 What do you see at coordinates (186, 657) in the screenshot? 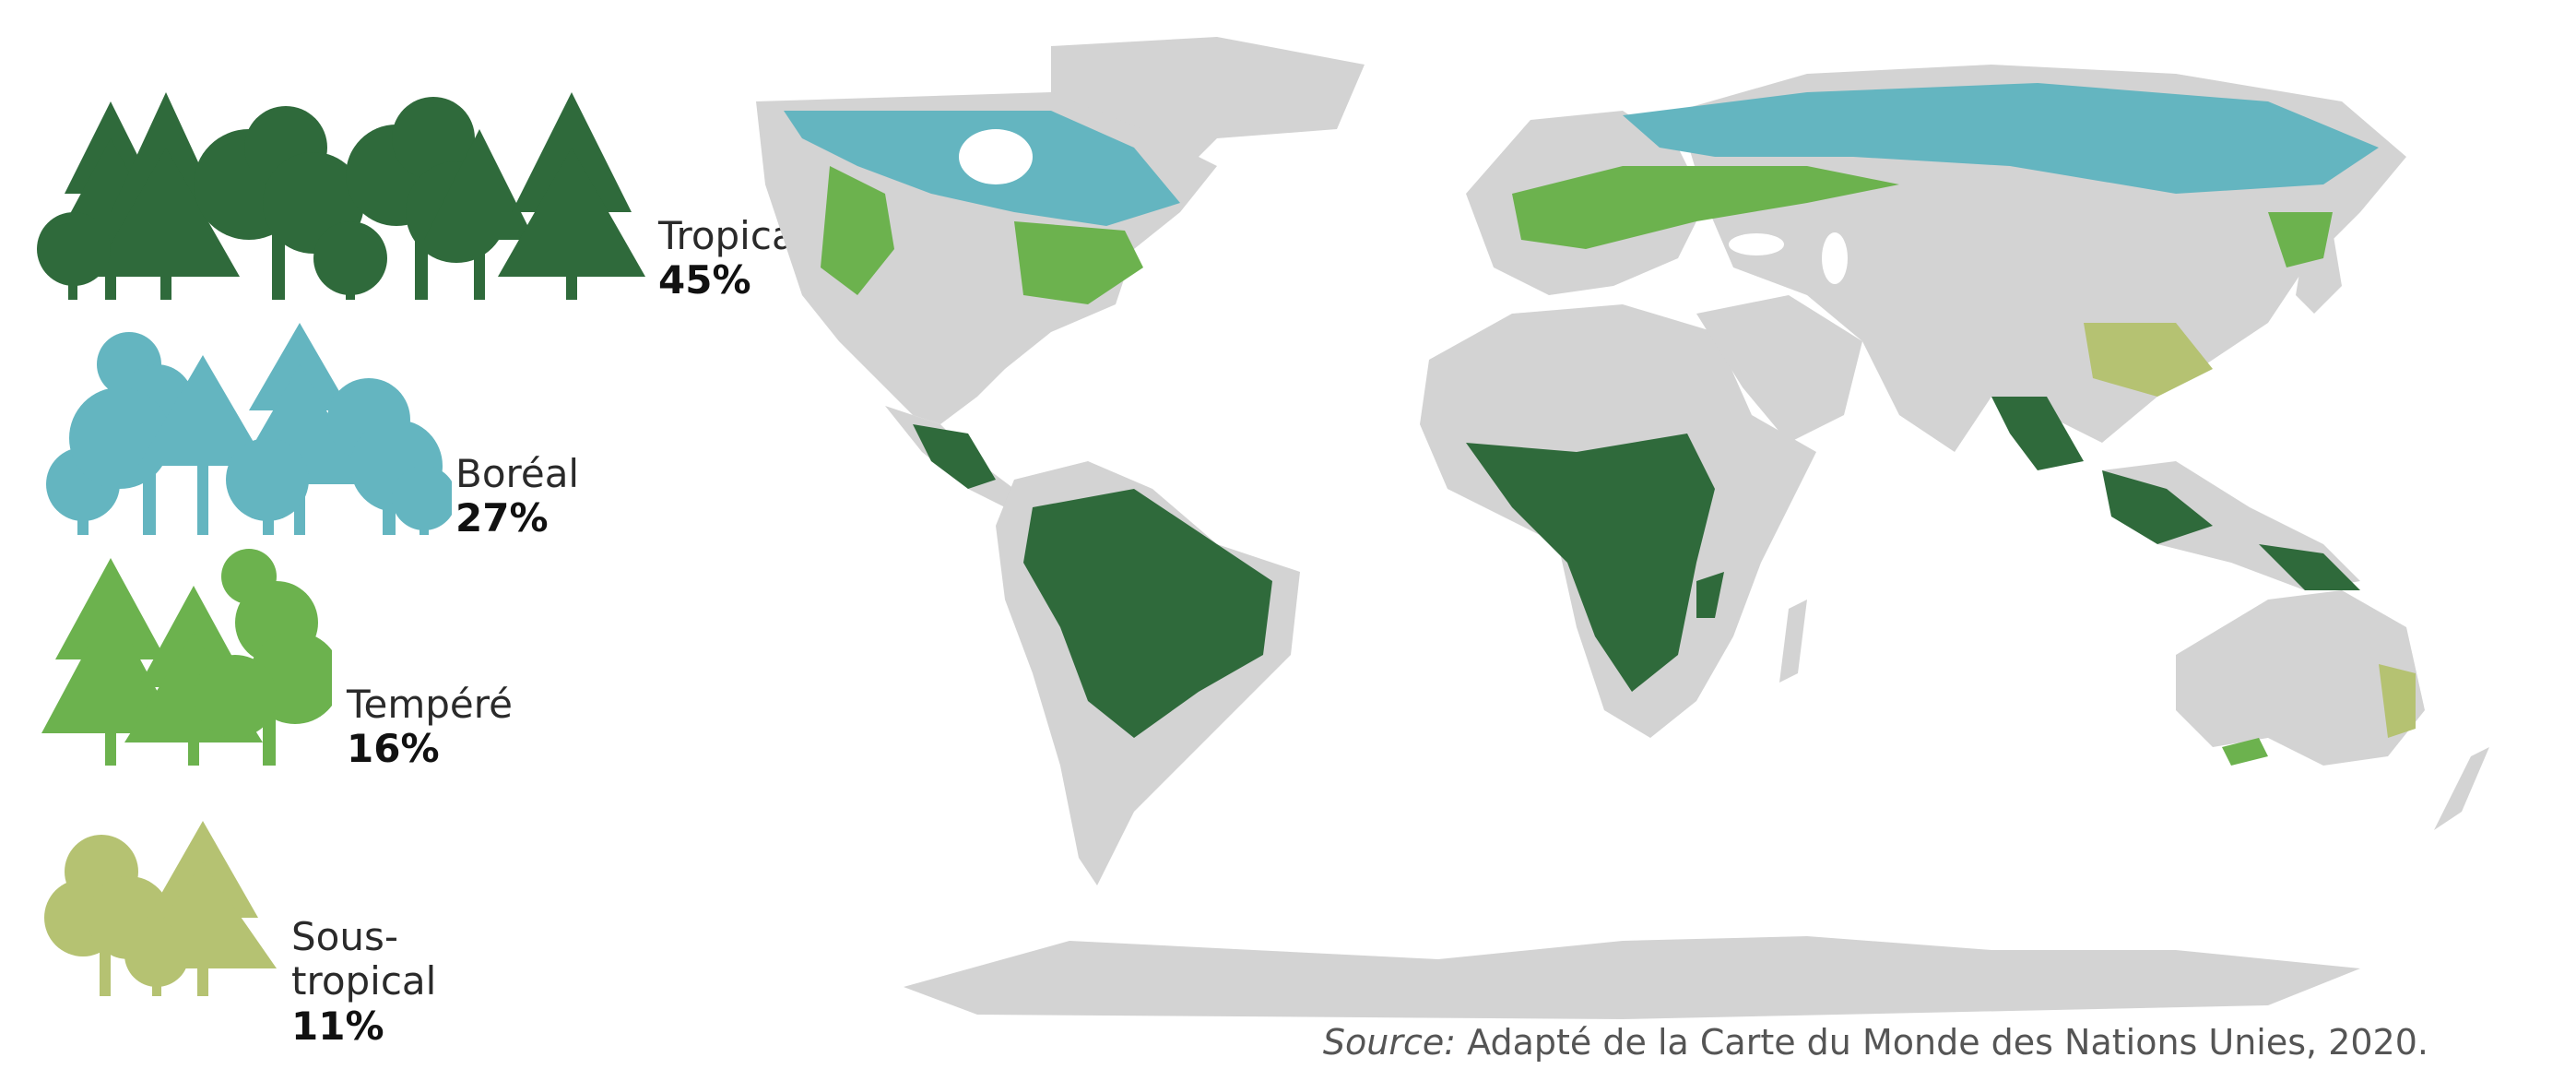
I see `temperate-trees-icon` at bounding box center [186, 657].